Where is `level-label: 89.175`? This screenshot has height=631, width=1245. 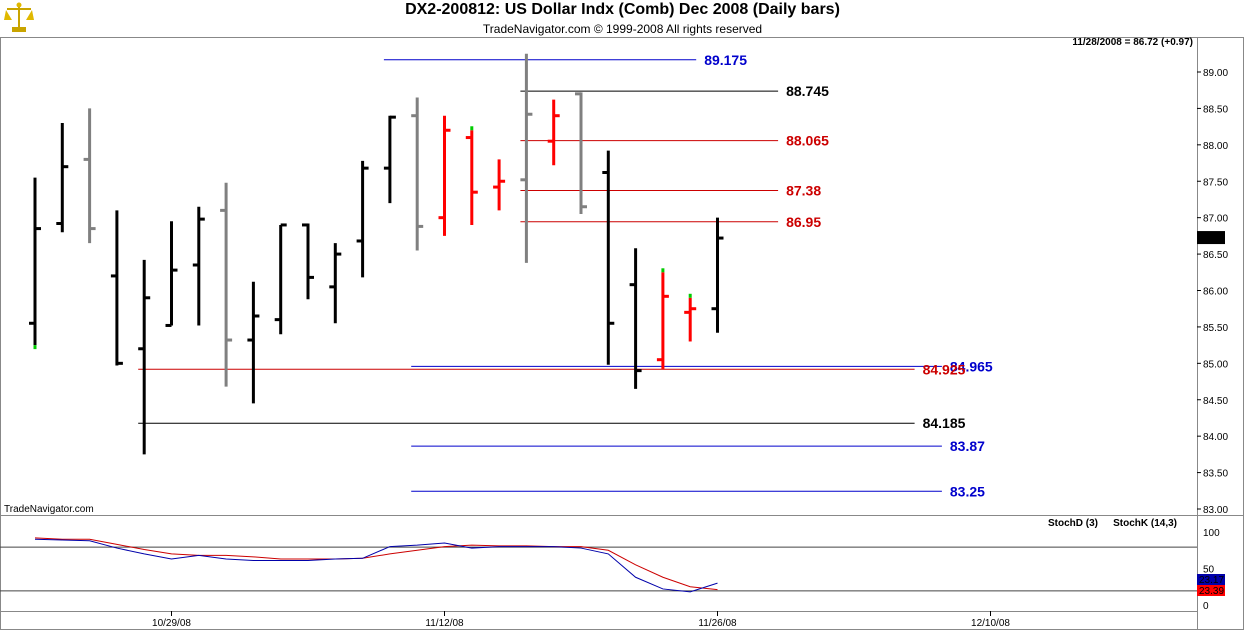
level-label: 89.175 is located at coordinates (725, 60).